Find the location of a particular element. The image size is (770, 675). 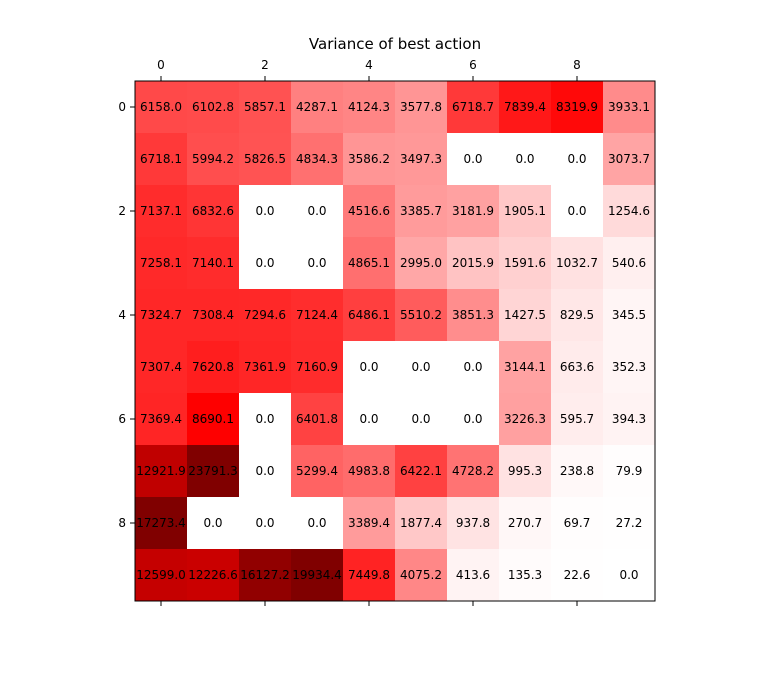

cell-value-label: 4865.1 is located at coordinates (369, 263).